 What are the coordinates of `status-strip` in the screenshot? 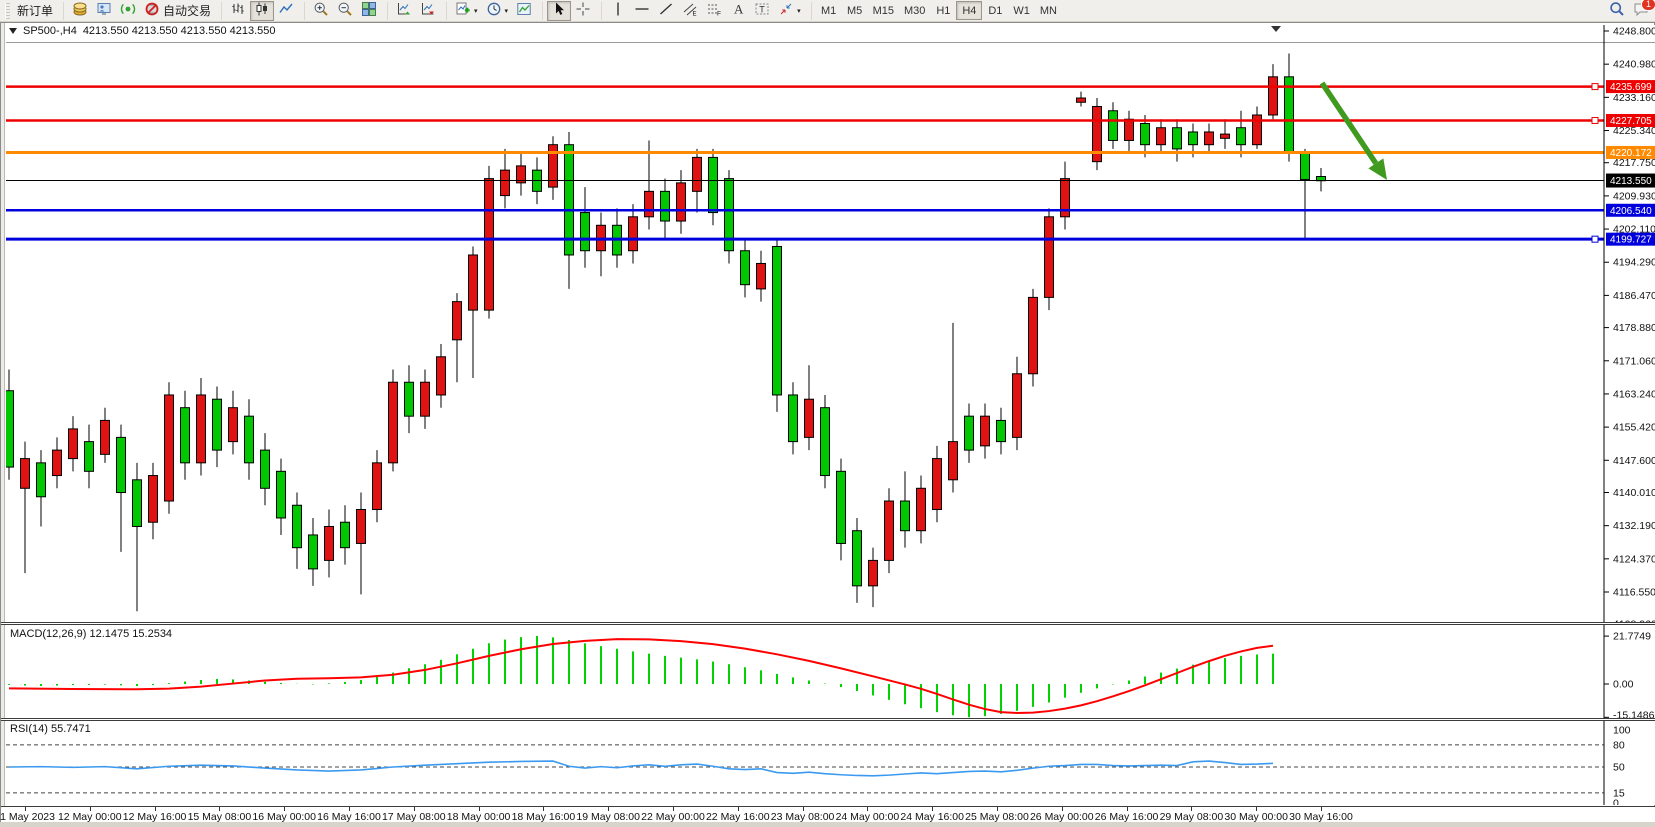 It's located at (827, 824).